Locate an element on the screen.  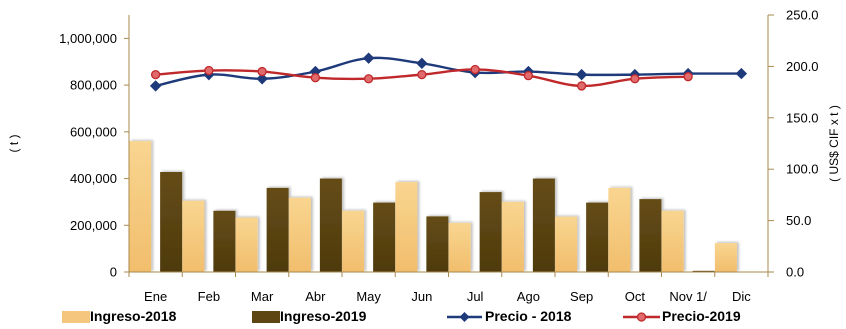
right-tick-label-5: 250.0 is located at coordinates (802, 15).